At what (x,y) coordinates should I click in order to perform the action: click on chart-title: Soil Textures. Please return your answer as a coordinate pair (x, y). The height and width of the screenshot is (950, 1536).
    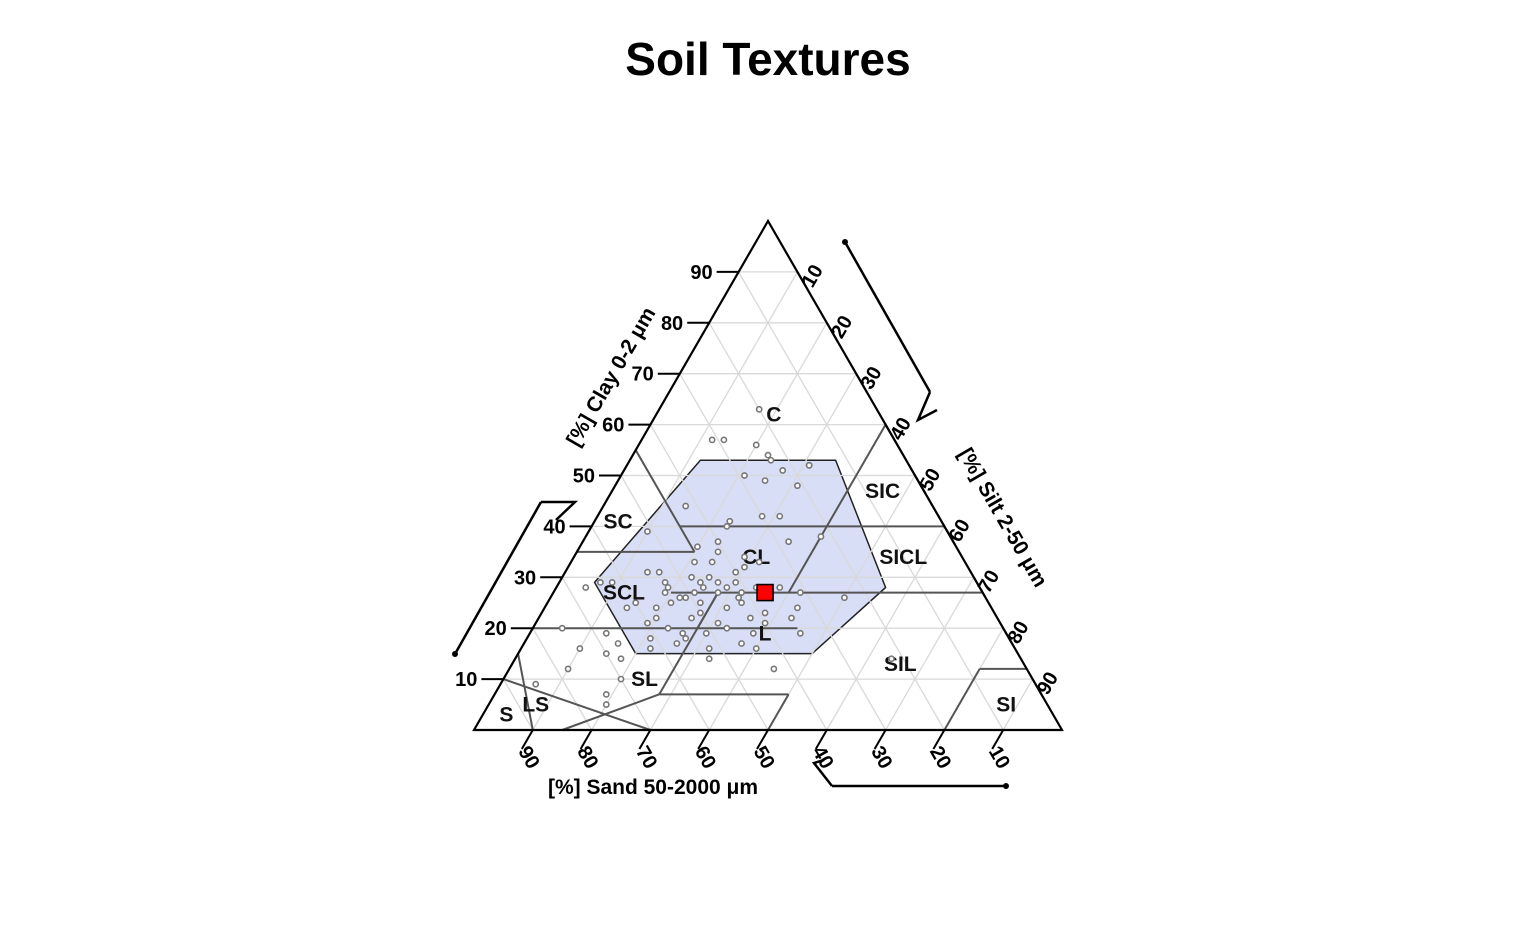
    Looking at the image, I should click on (768, 59).